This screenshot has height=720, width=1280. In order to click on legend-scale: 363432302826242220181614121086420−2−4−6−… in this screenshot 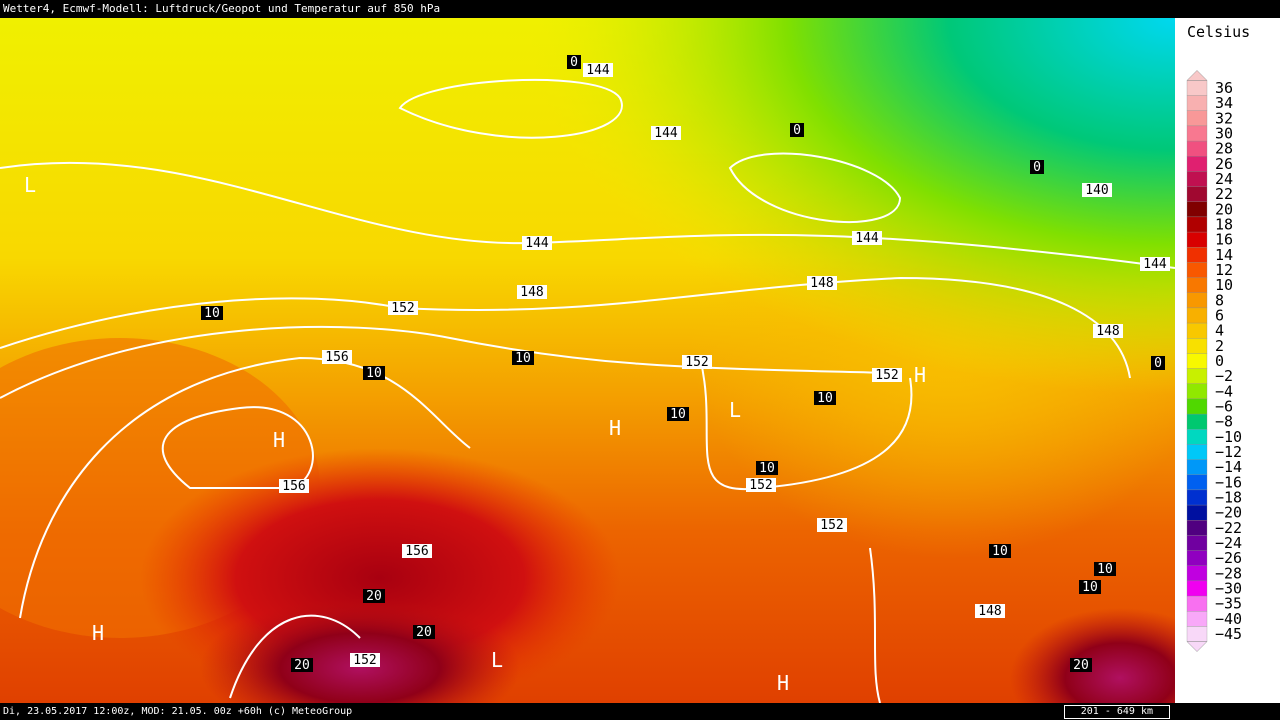, I will do `click(1214, 361)`.